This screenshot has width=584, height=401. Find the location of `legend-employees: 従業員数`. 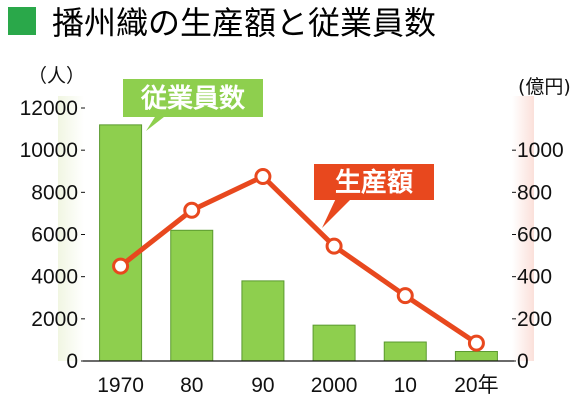

legend-employees: 従業員数 is located at coordinates (193, 105).